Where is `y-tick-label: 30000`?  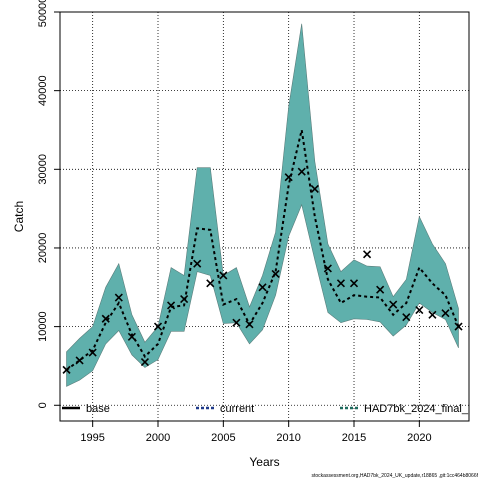
y-tick-label: 30000 is located at coordinates (43, 169).